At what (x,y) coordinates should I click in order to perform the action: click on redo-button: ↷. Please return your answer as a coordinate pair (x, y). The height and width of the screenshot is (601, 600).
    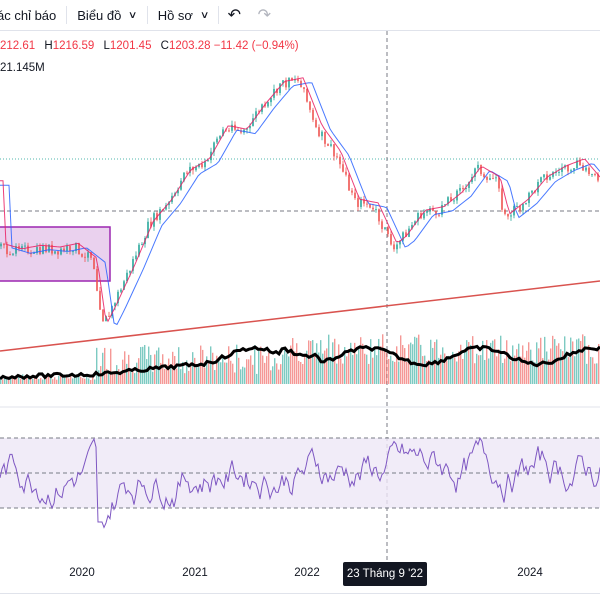
    Looking at the image, I should click on (264, 15).